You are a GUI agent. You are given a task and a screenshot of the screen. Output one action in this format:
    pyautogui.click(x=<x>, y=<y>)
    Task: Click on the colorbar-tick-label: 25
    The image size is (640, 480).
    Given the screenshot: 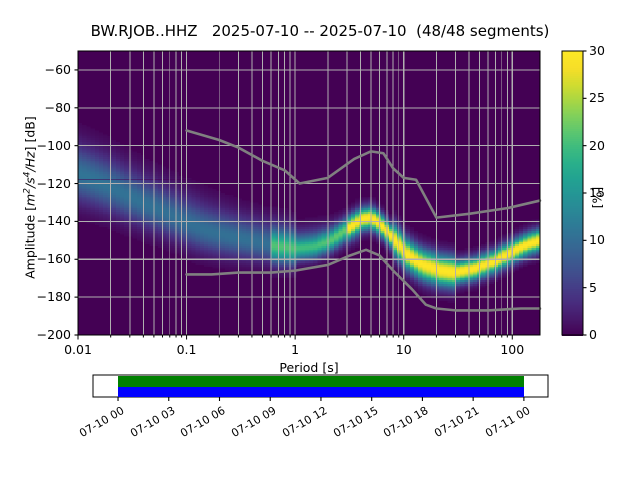 What is the action you would take?
    pyautogui.click(x=597, y=98)
    